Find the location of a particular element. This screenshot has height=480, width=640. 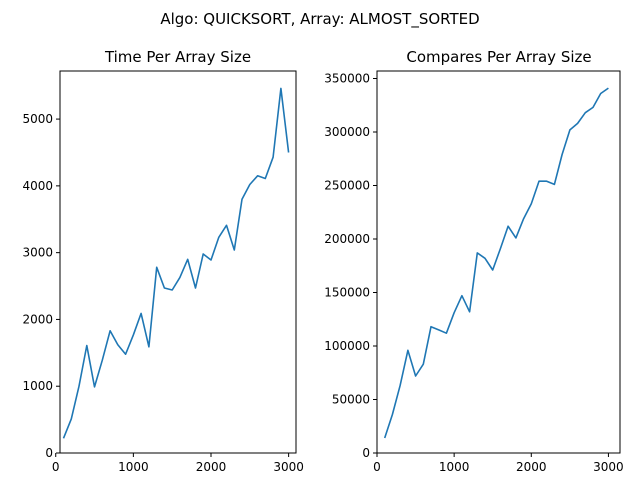

chart-title: Compares Per Array Size is located at coordinates (498, 57).